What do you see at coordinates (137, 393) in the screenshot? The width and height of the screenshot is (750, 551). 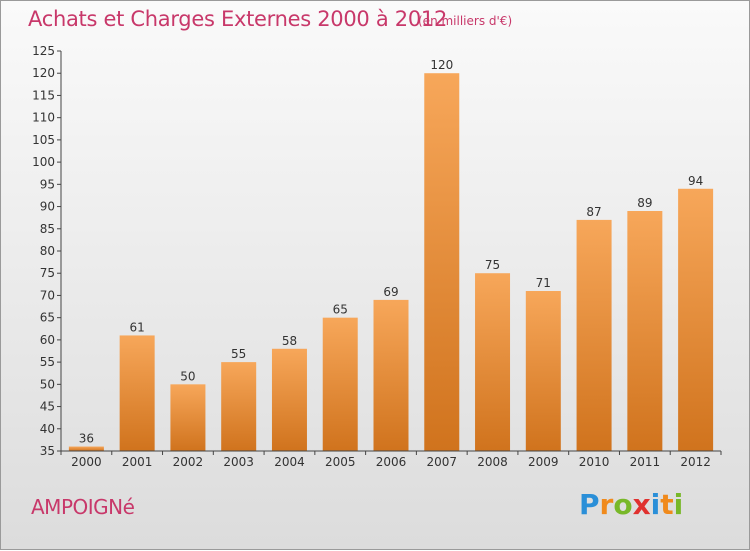 I see `bar-2001` at bounding box center [137, 393].